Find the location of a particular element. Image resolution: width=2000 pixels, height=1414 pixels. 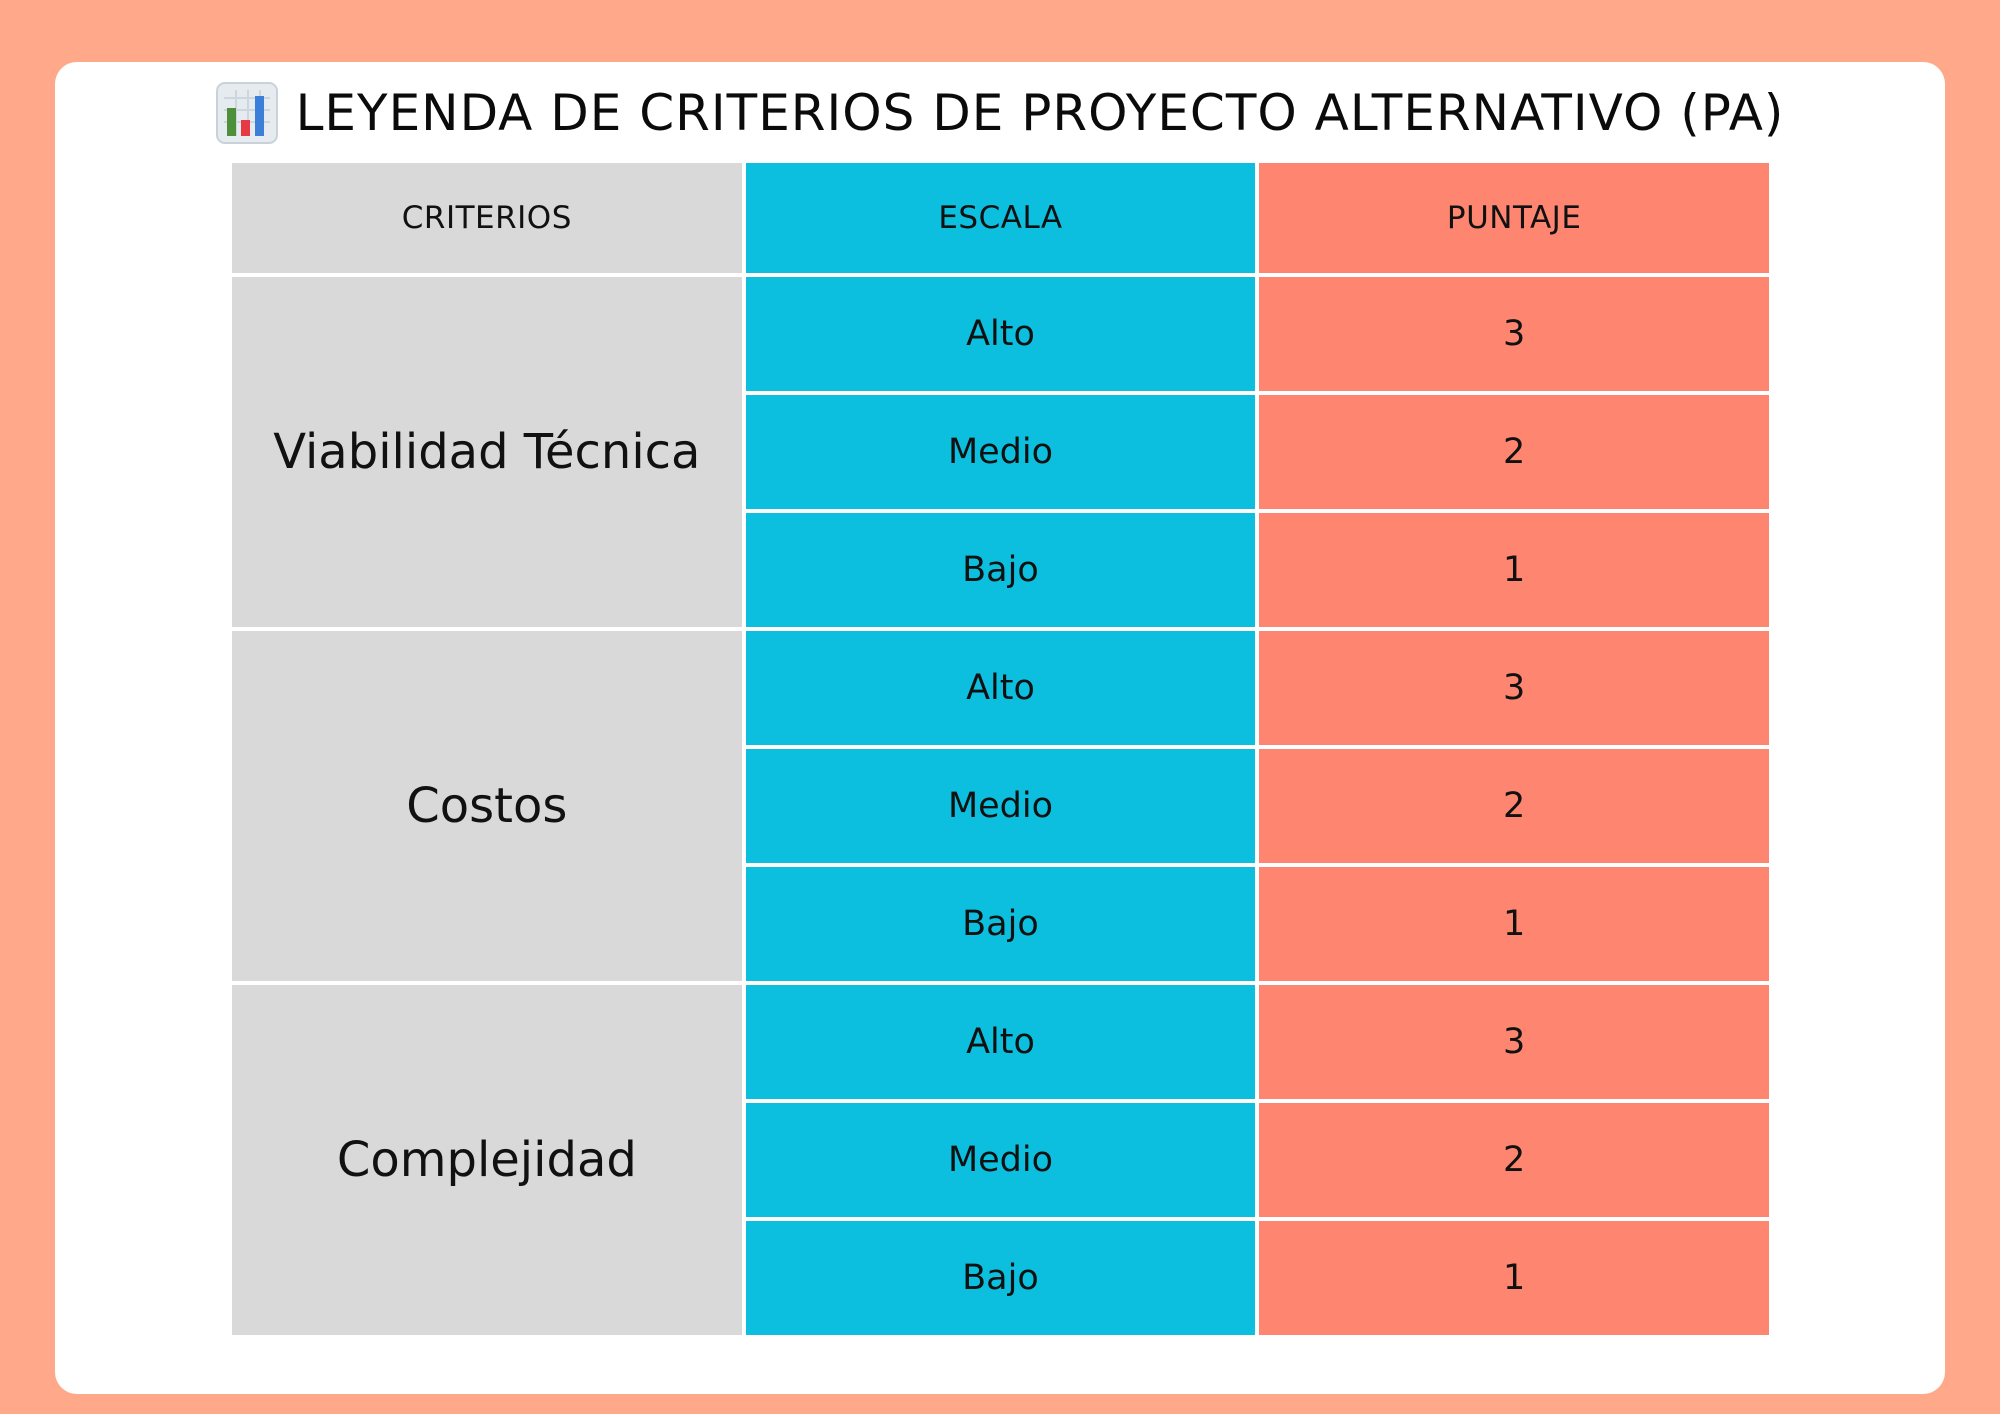

bar-chart-icon is located at coordinates (246, 113).